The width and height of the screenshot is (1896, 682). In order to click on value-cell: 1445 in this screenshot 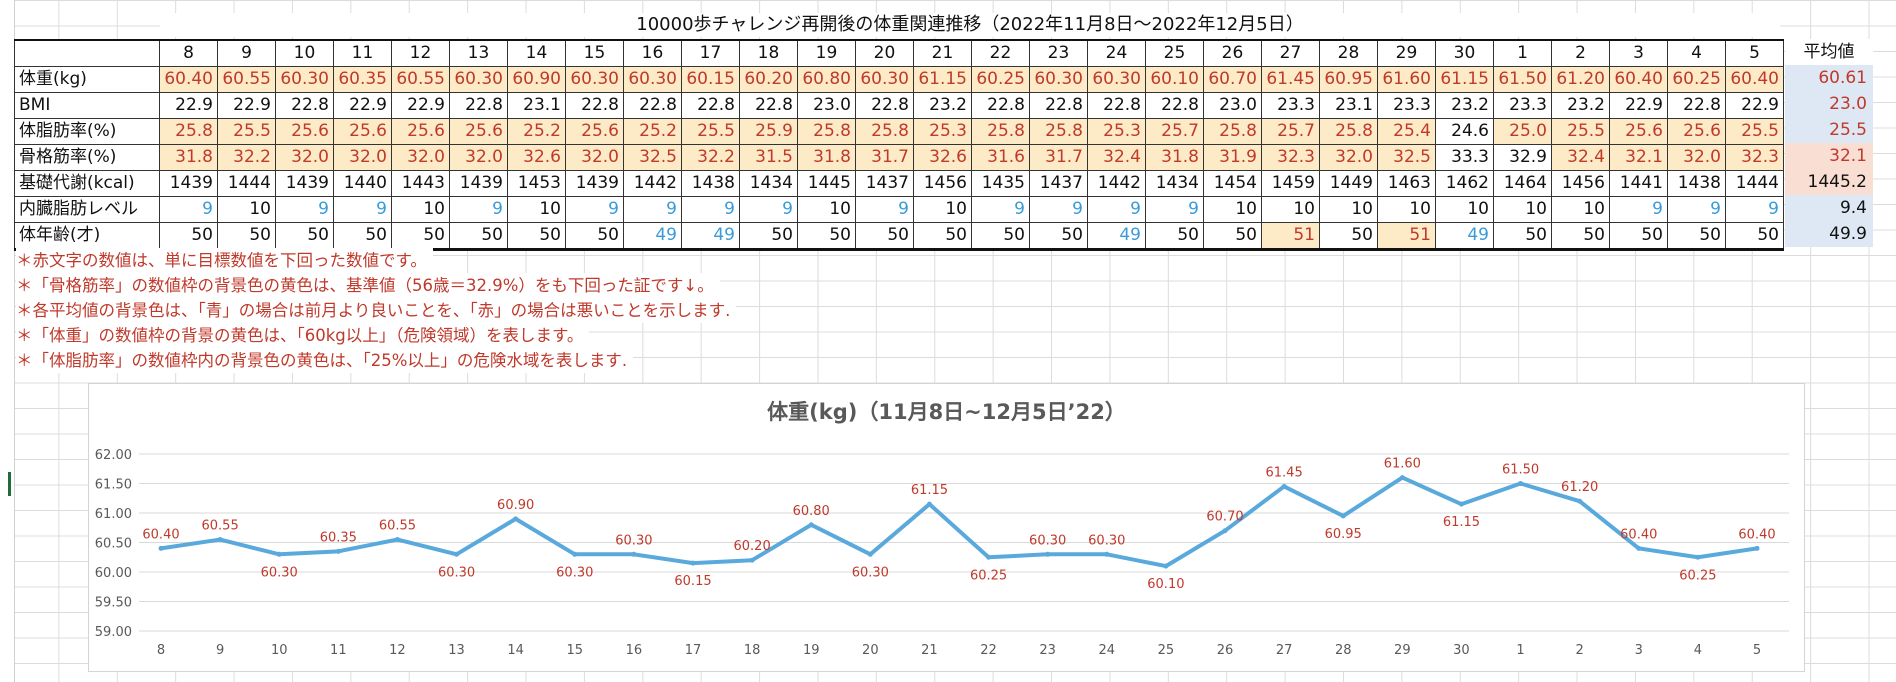, I will do `click(826, 183)`.